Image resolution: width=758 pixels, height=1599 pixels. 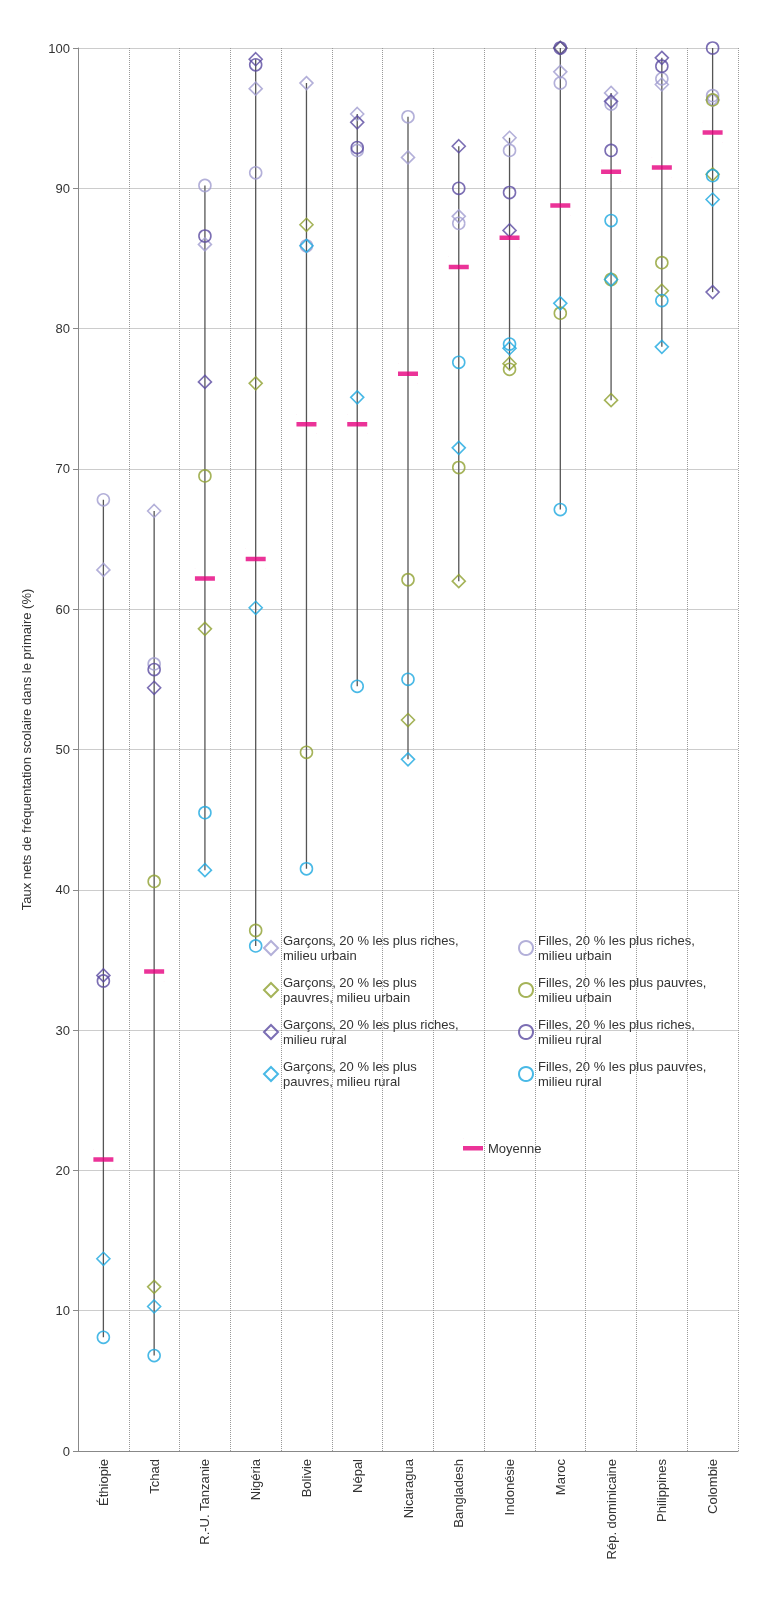 What do you see at coordinates (62, 469) in the screenshot?
I see `y-tick-label: 70` at bounding box center [62, 469].